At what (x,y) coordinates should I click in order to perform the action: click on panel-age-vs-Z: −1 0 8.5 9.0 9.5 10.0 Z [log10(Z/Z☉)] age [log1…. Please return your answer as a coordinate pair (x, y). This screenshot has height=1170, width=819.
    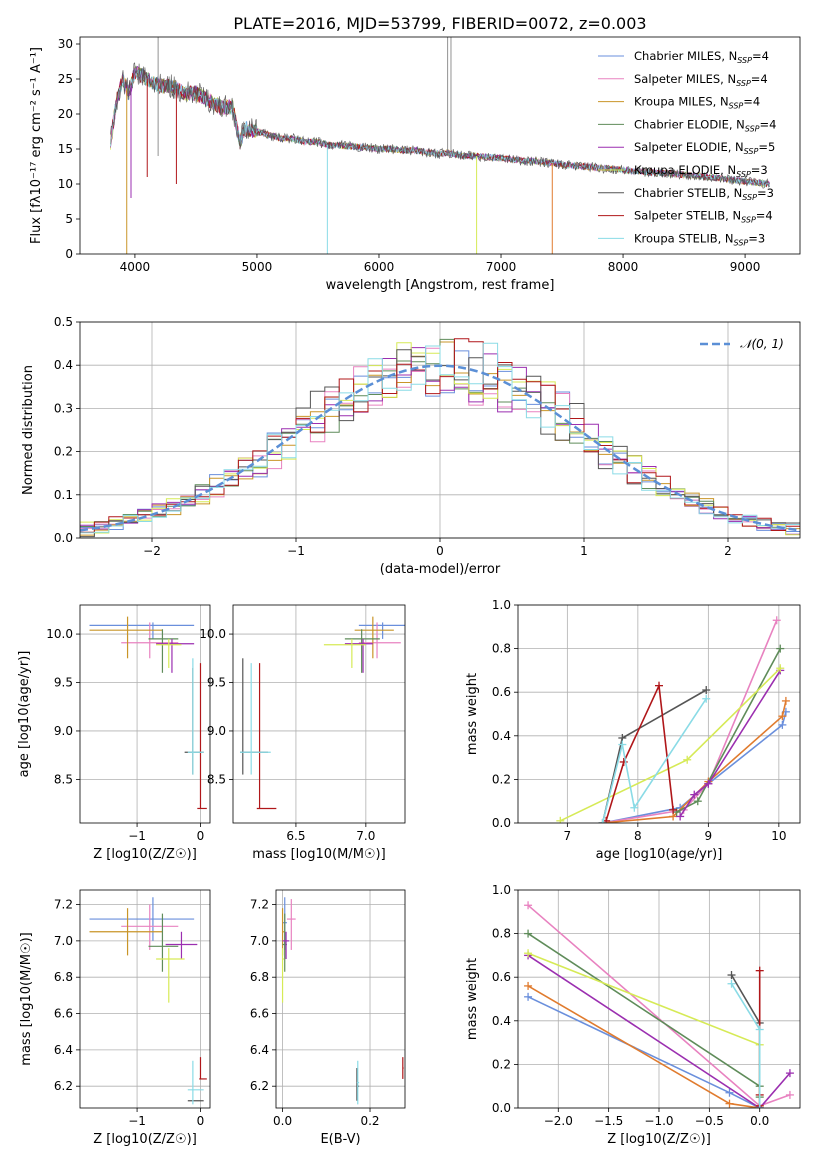
    Looking at the image, I should click on (114, 733).